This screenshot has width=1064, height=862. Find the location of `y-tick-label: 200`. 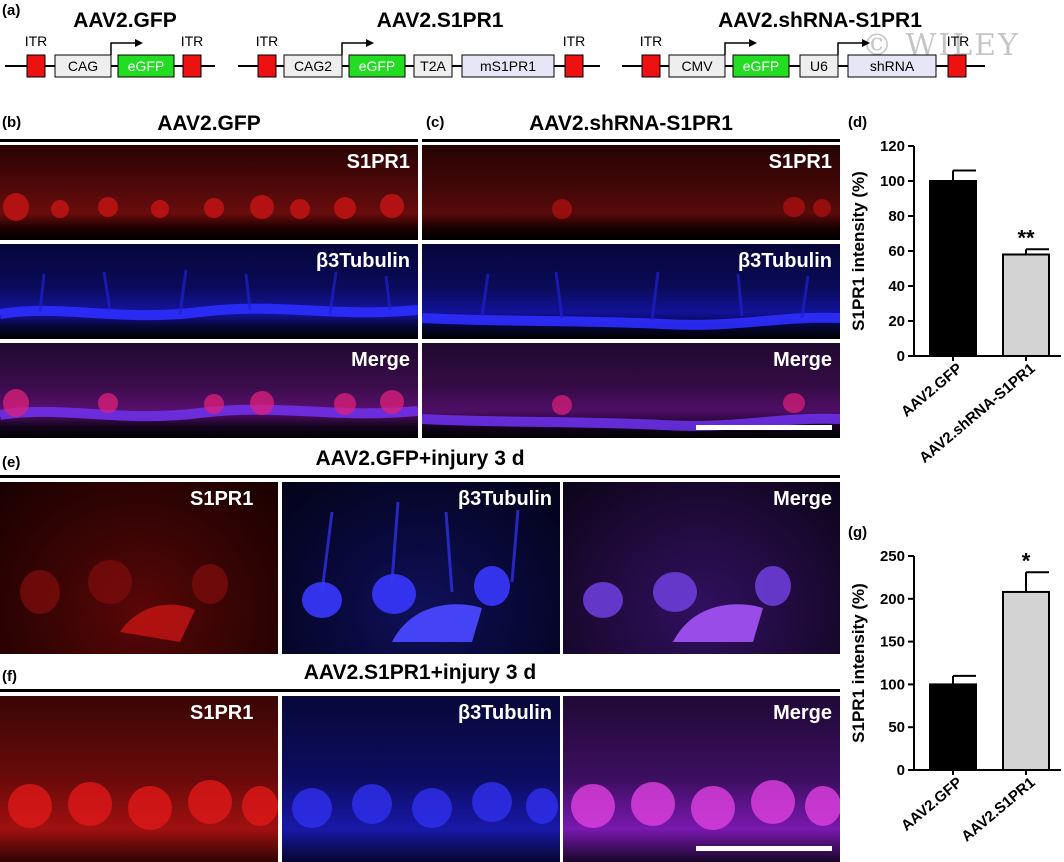

y-tick-label: 200 is located at coordinates (892, 599).